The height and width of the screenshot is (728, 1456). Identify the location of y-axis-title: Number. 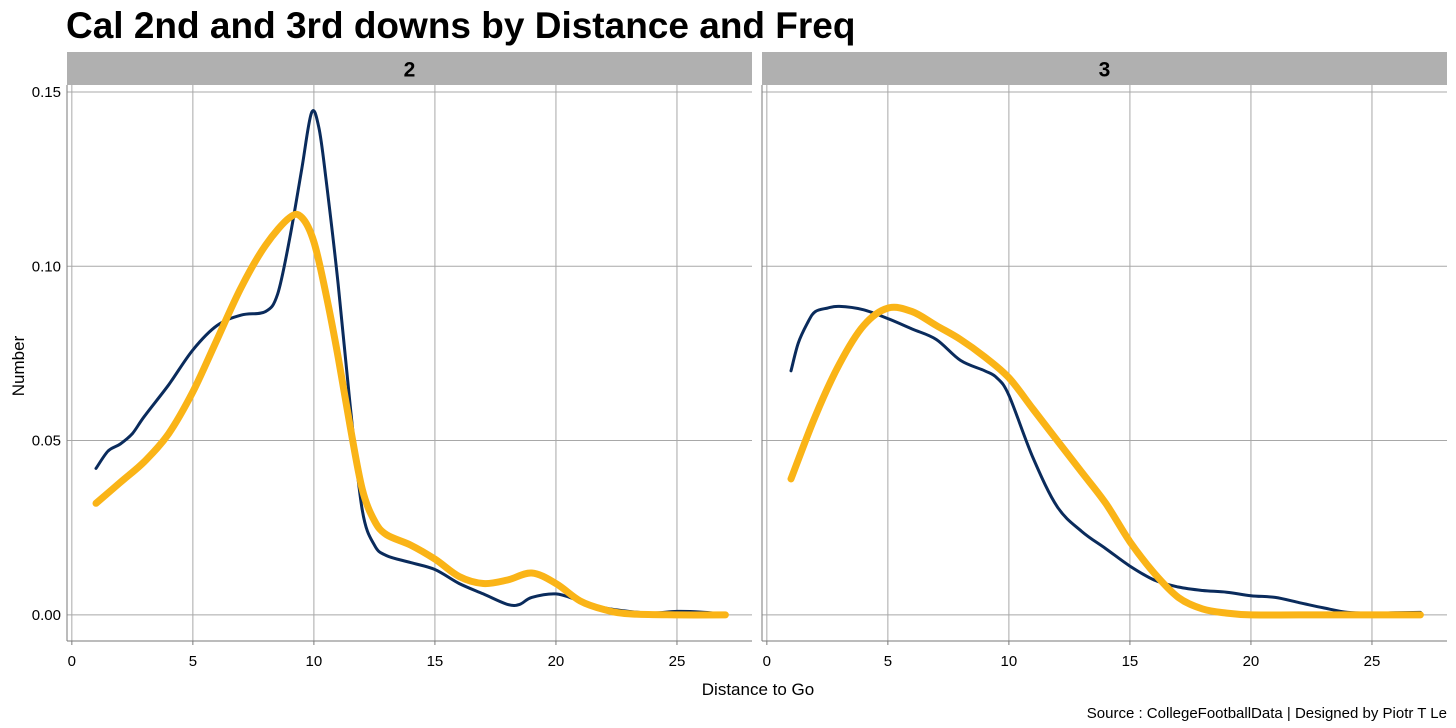
(18, 365).